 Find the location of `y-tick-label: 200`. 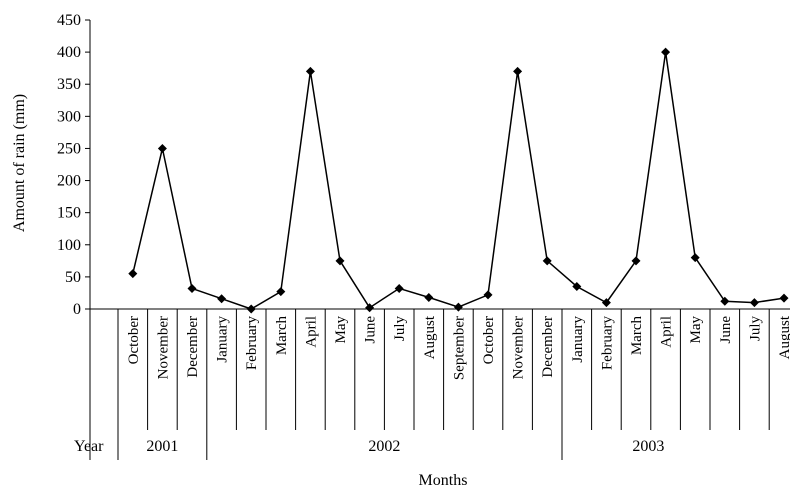

y-tick-label: 200 is located at coordinates (69, 181).